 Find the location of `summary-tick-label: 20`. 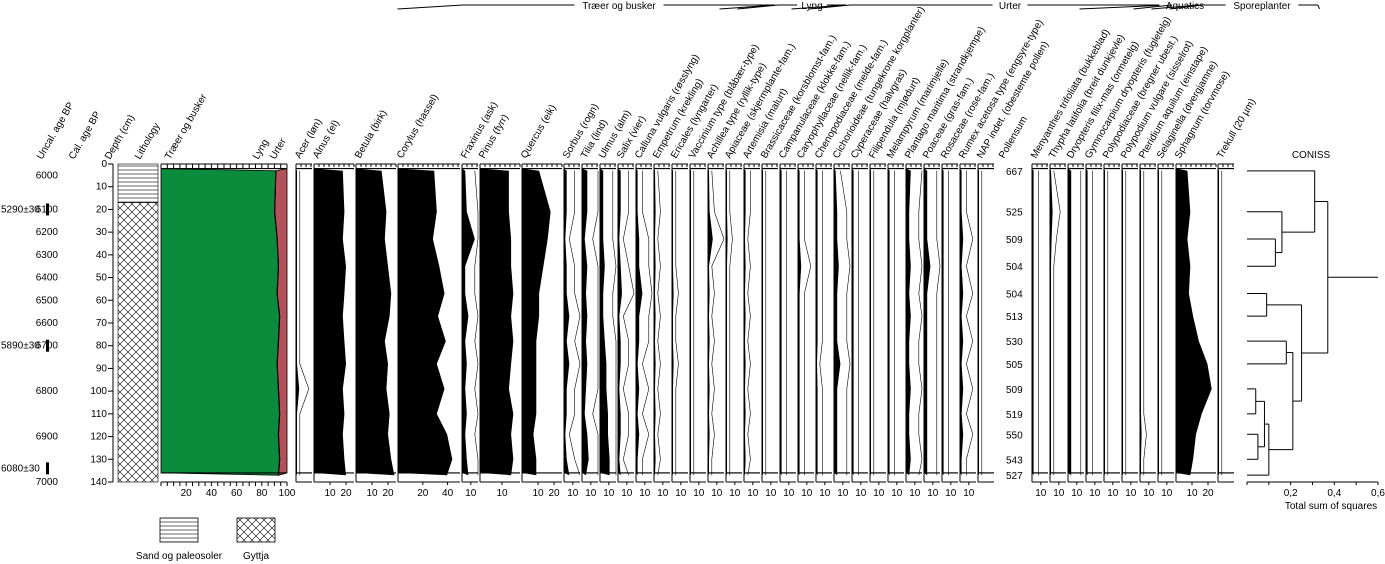

summary-tick-label: 20 is located at coordinates (187, 493).